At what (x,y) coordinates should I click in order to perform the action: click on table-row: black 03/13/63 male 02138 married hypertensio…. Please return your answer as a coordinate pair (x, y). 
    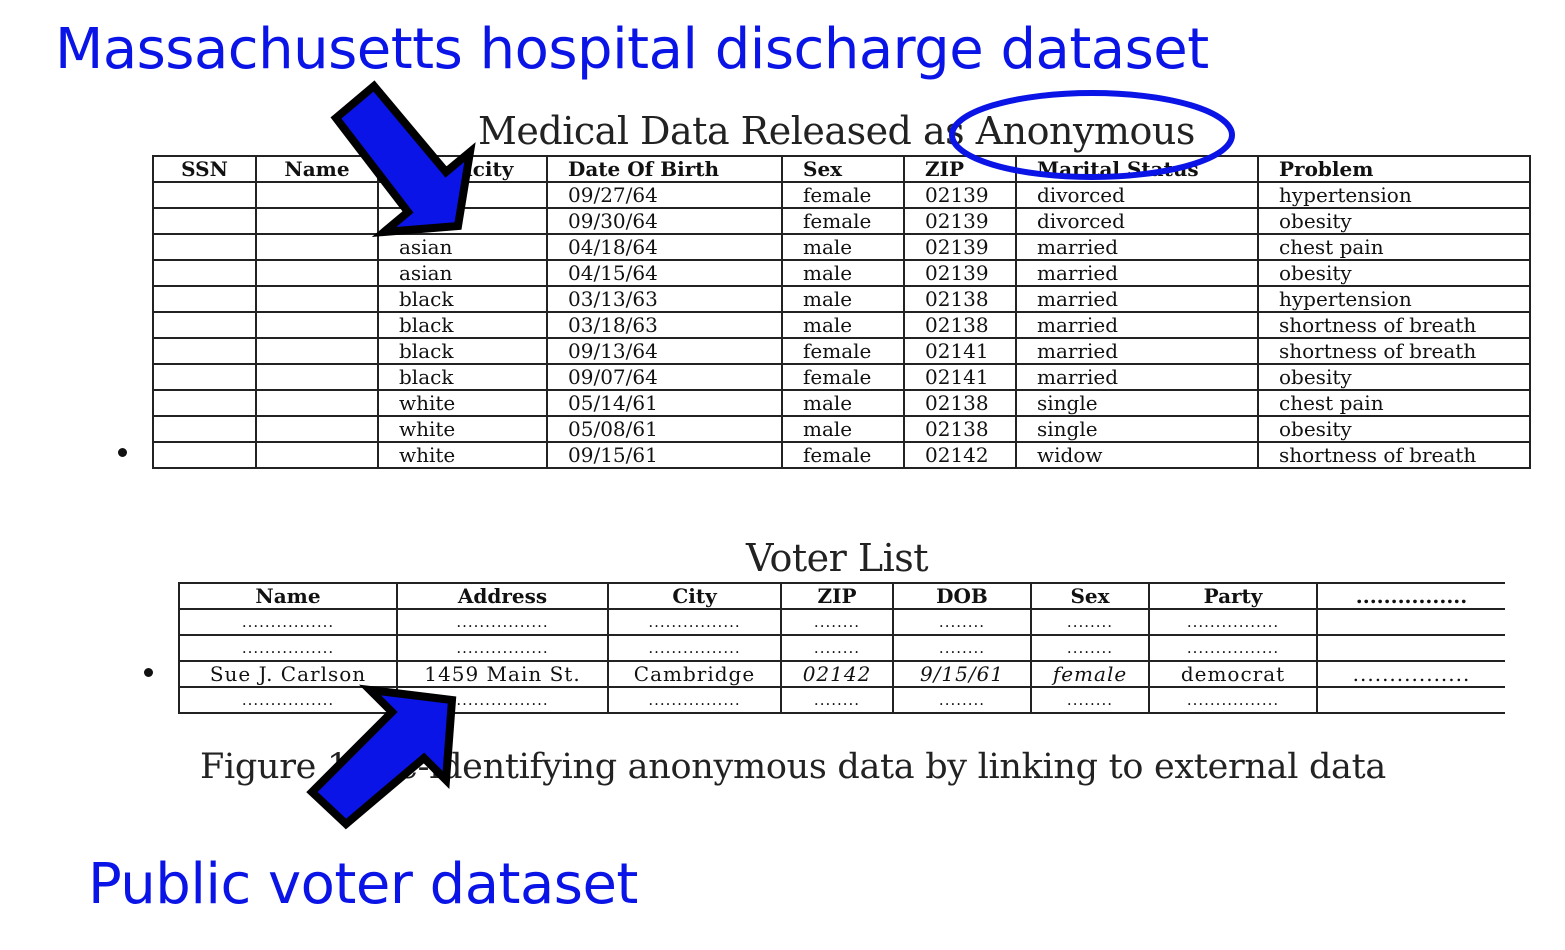
    Looking at the image, I should click on (841, 299).